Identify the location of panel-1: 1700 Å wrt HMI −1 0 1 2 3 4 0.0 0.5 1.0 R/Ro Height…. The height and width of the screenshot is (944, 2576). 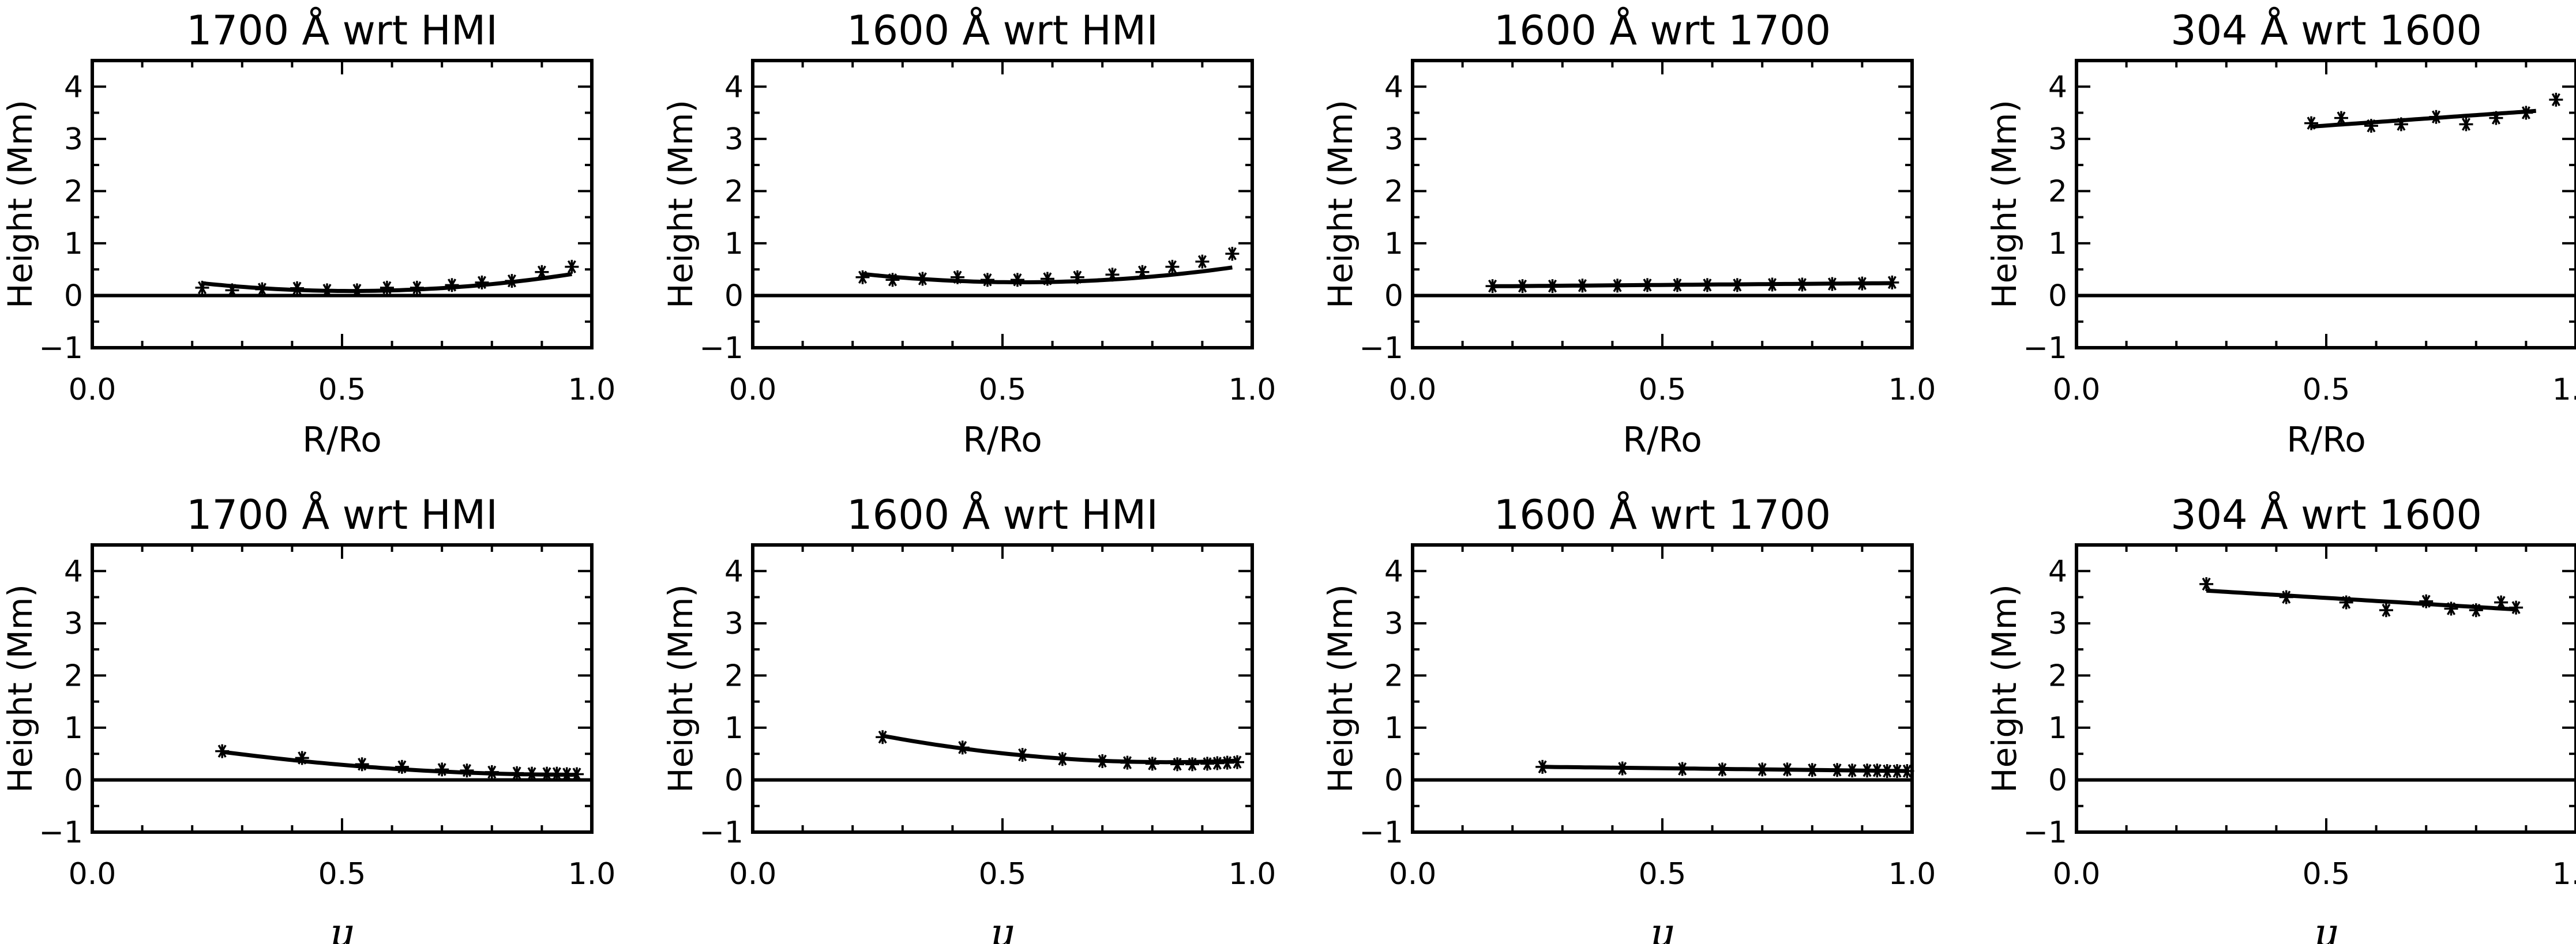
(308, 234).